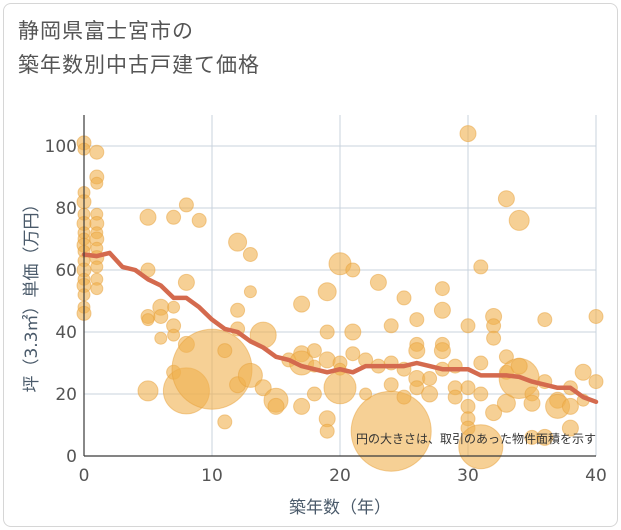 Image resolution: width=621 pixels, height=530 pixels. Describe the element at coordinates (66, 271) in the screenshot. I see `y-tick-label: 60` at that location.